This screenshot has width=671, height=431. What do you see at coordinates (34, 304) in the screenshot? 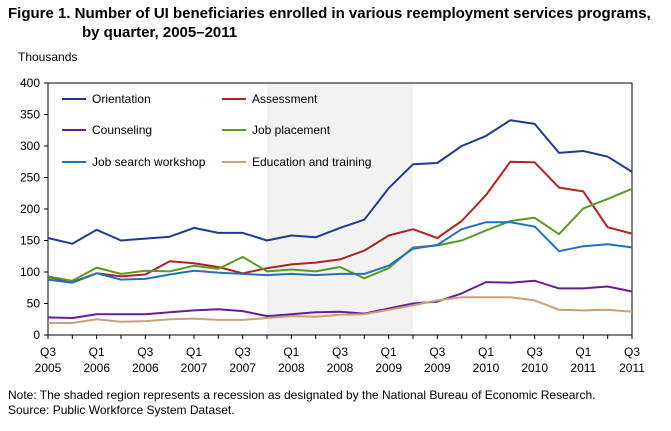
I see `y-tick-label: 50` at bounding box center [34, 304].